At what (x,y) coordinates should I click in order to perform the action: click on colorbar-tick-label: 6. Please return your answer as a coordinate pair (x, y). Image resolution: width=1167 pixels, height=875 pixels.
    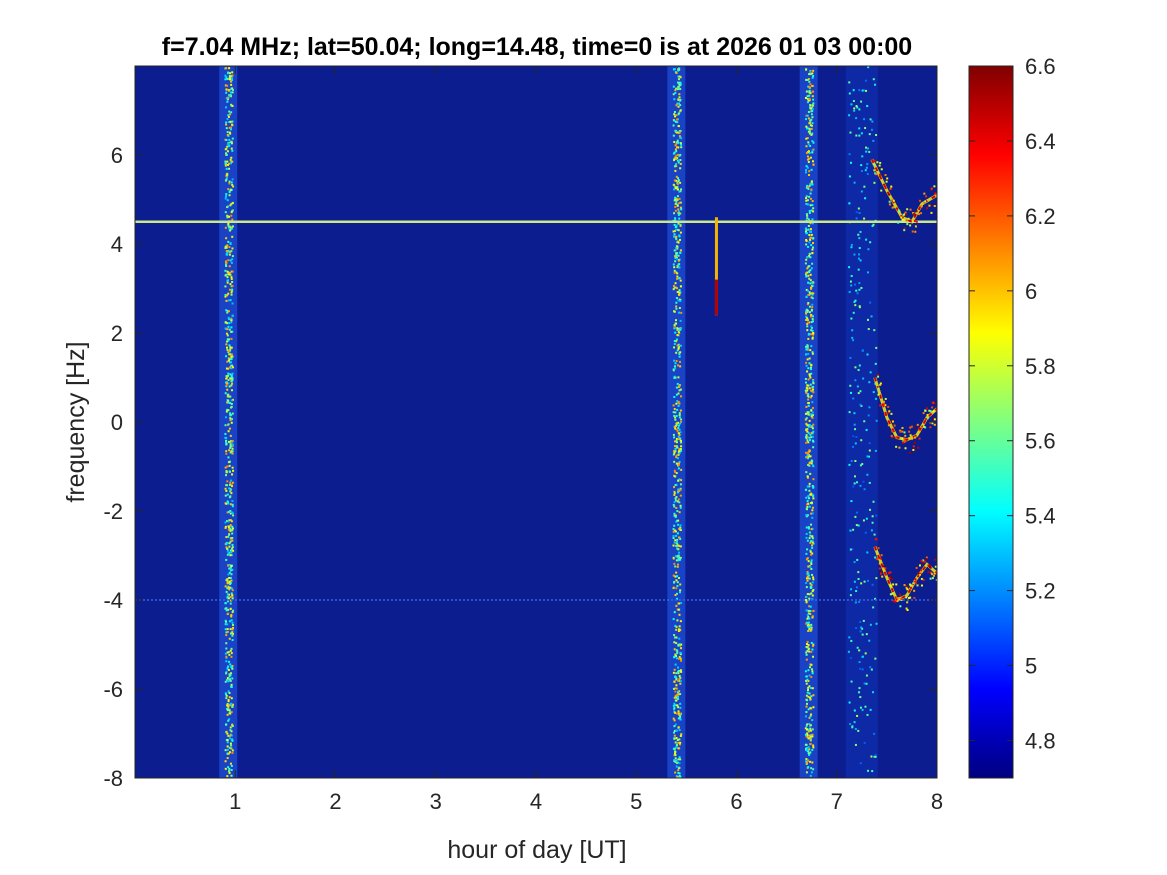
    Looking at the image, I should click on (1031, 291).